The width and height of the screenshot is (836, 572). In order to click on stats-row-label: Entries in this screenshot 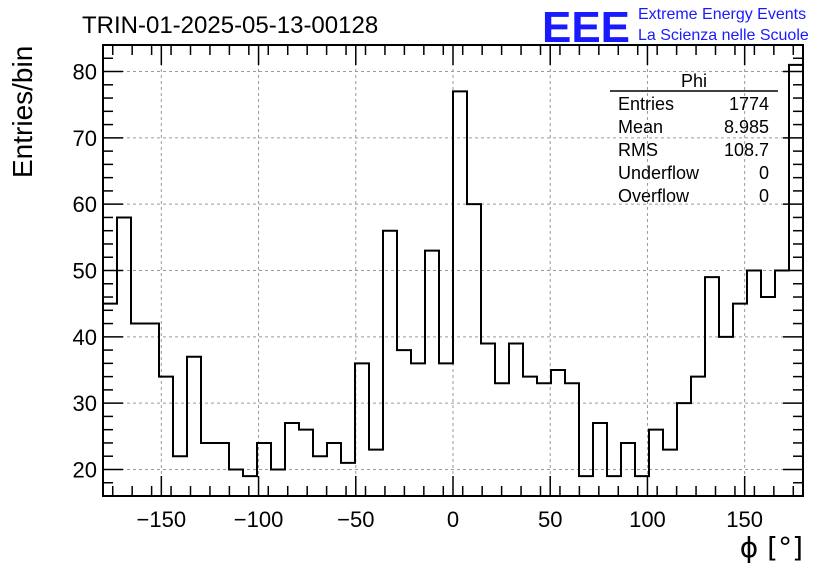, I will do `click(646, 104)`.